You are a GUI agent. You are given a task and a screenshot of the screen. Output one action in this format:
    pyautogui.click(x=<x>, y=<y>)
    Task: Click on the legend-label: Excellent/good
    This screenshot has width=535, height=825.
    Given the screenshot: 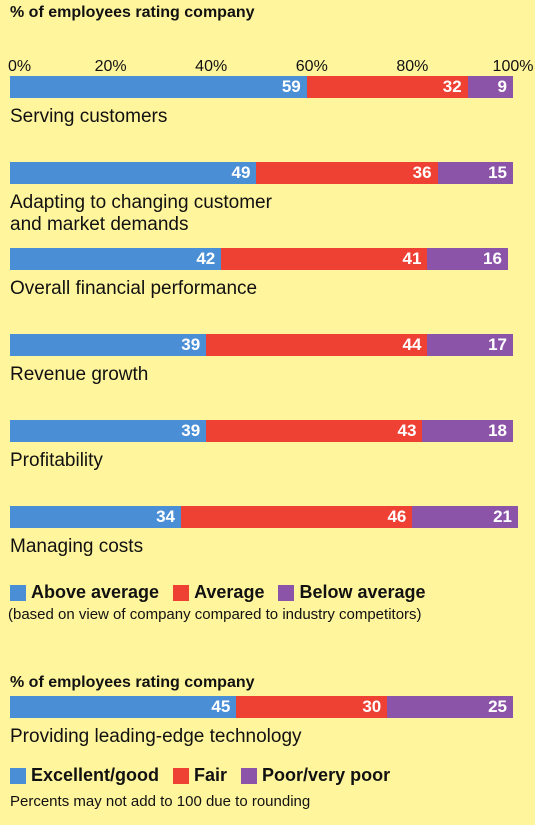 What is the action you would take?
    pyautogui.click(x=95, y=775)
    